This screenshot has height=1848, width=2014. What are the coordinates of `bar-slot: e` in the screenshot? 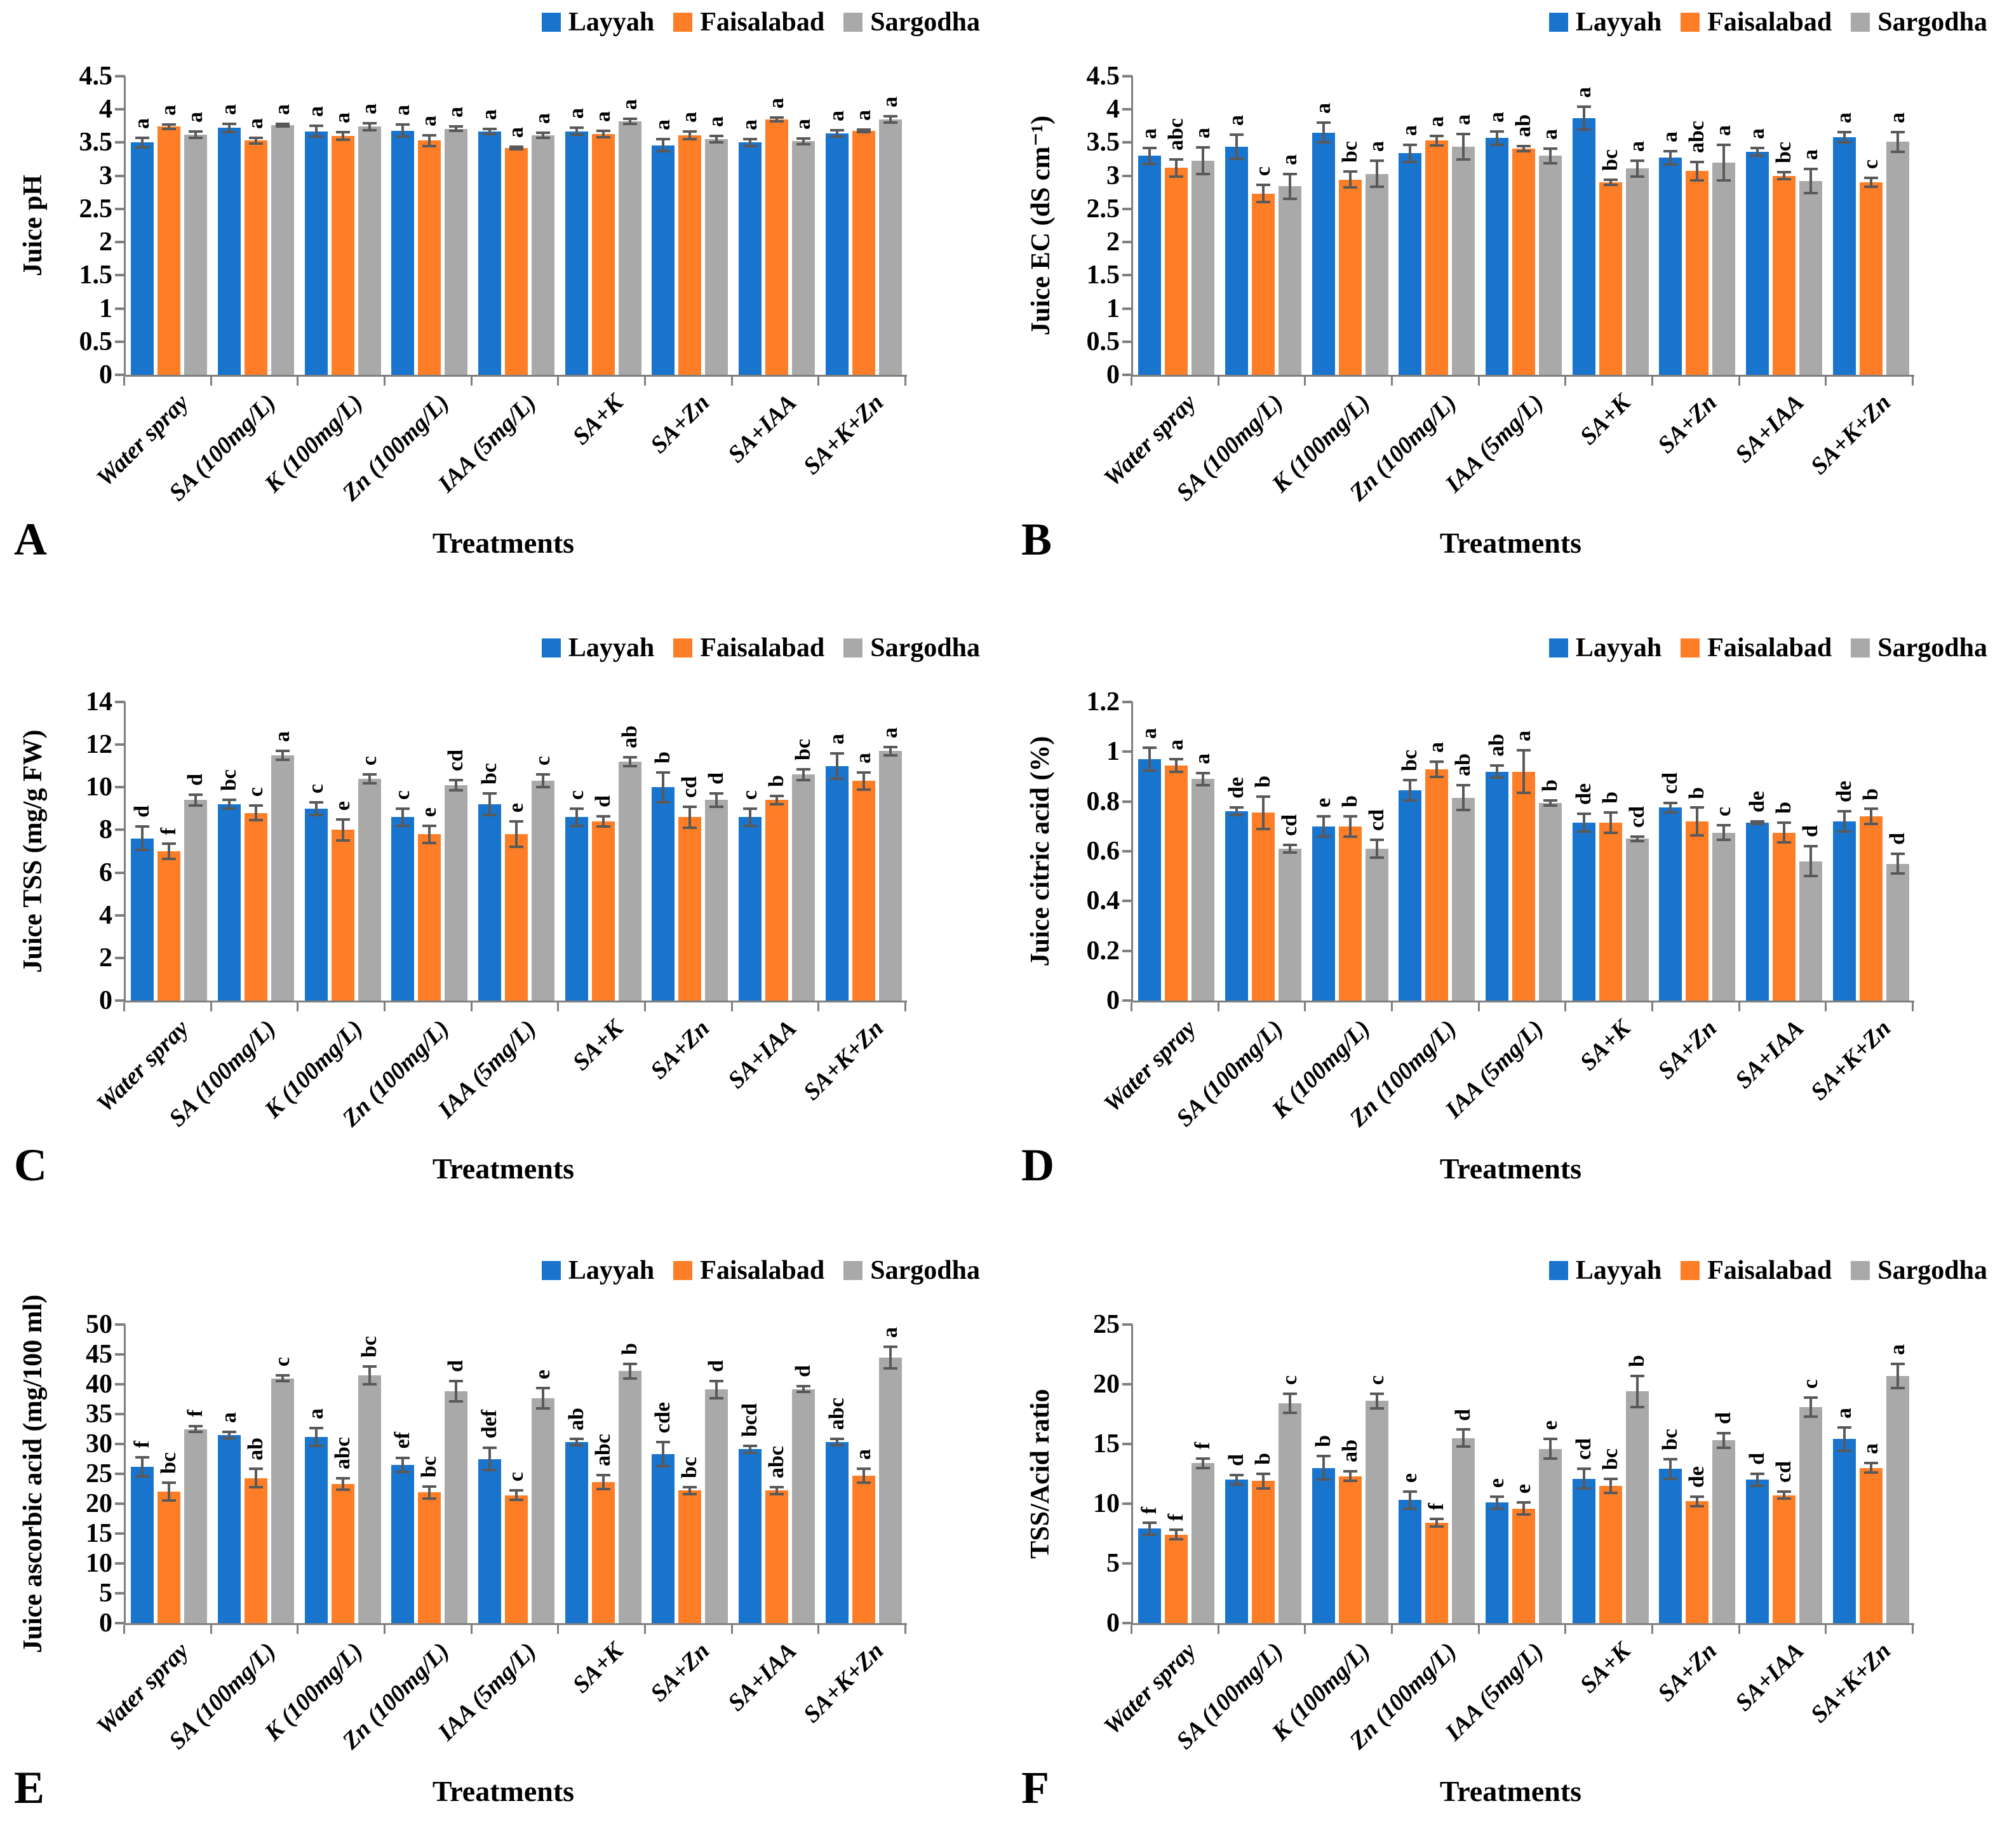 It's located at (543, 1474).